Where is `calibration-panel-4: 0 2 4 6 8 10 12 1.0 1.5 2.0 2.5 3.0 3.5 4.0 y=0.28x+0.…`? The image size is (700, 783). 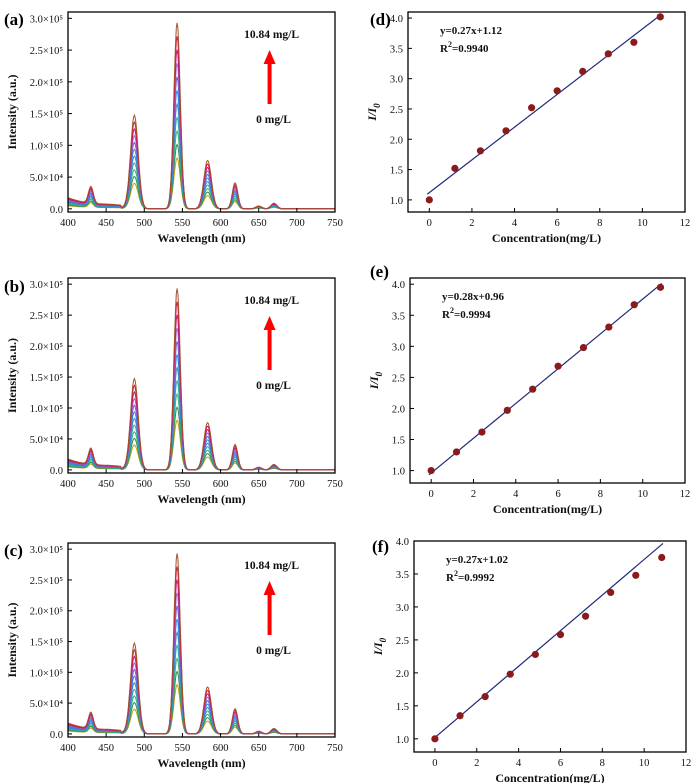
calibration-panel-4: 0 2 4 6 8 10 12 1.0 1.5 2.0 2.5 3.0 3.5 4.0 y=0.28x+0.… is located at coordinates (528, 389).